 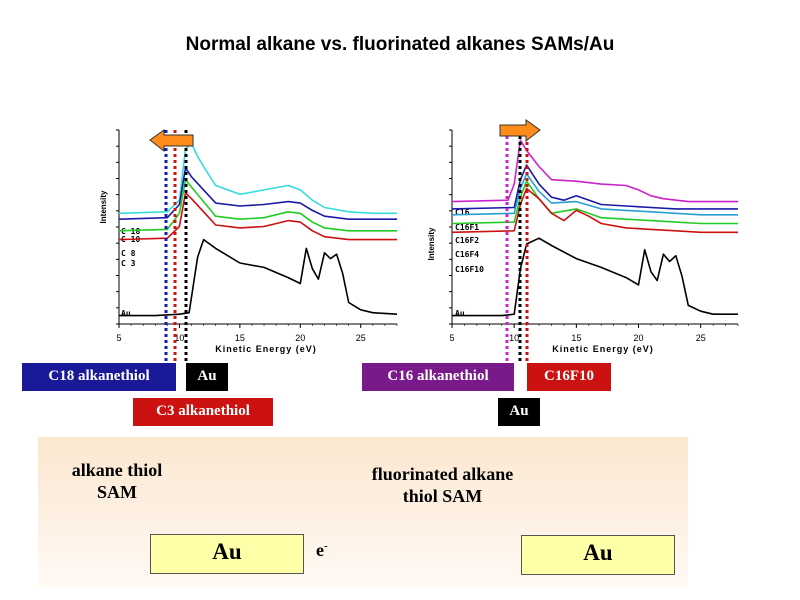 What do you see at coordinates (569, 377) in the screenshot?
I see `c16f10-label: C16F10` at bounding box center [569, 377].